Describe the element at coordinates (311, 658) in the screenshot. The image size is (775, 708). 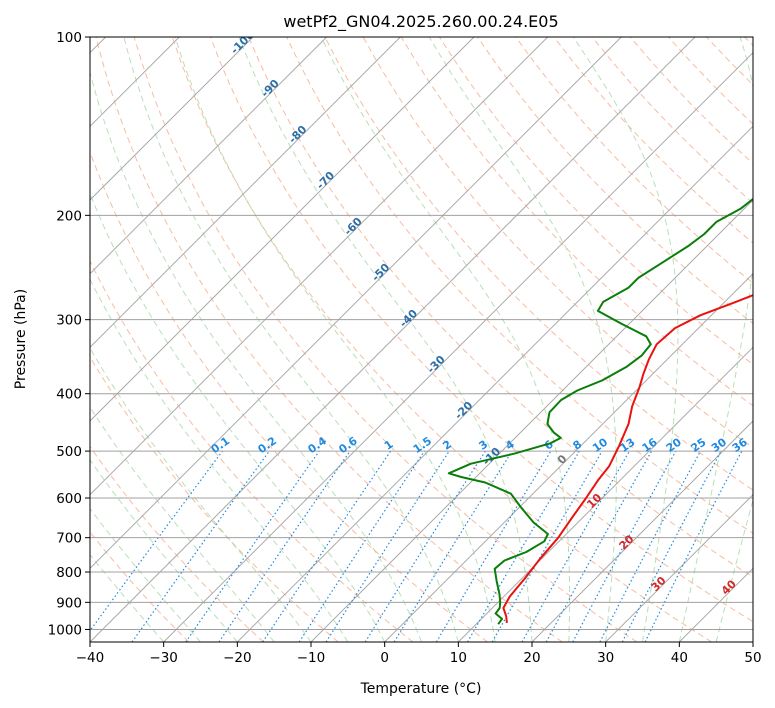
I see `x-tick-label: −10` at that location.